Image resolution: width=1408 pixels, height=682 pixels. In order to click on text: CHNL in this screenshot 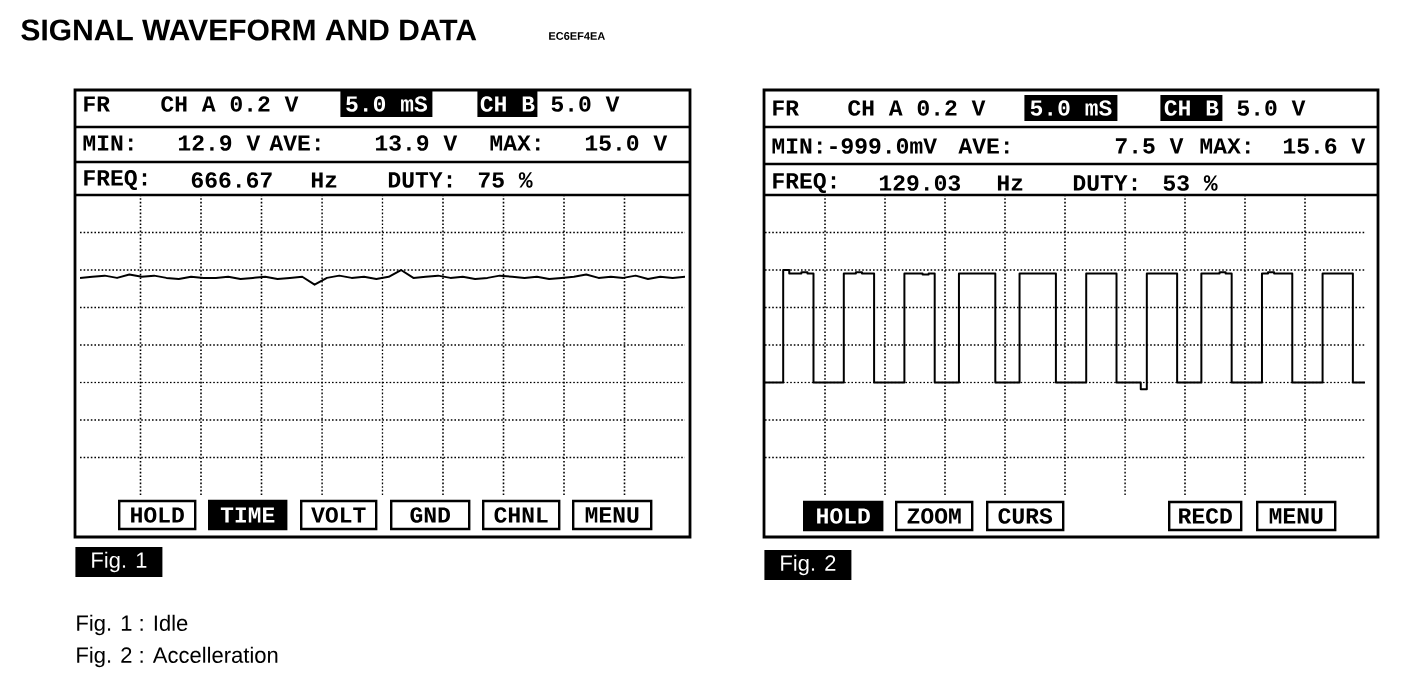, I will do `click(521, 515)`.